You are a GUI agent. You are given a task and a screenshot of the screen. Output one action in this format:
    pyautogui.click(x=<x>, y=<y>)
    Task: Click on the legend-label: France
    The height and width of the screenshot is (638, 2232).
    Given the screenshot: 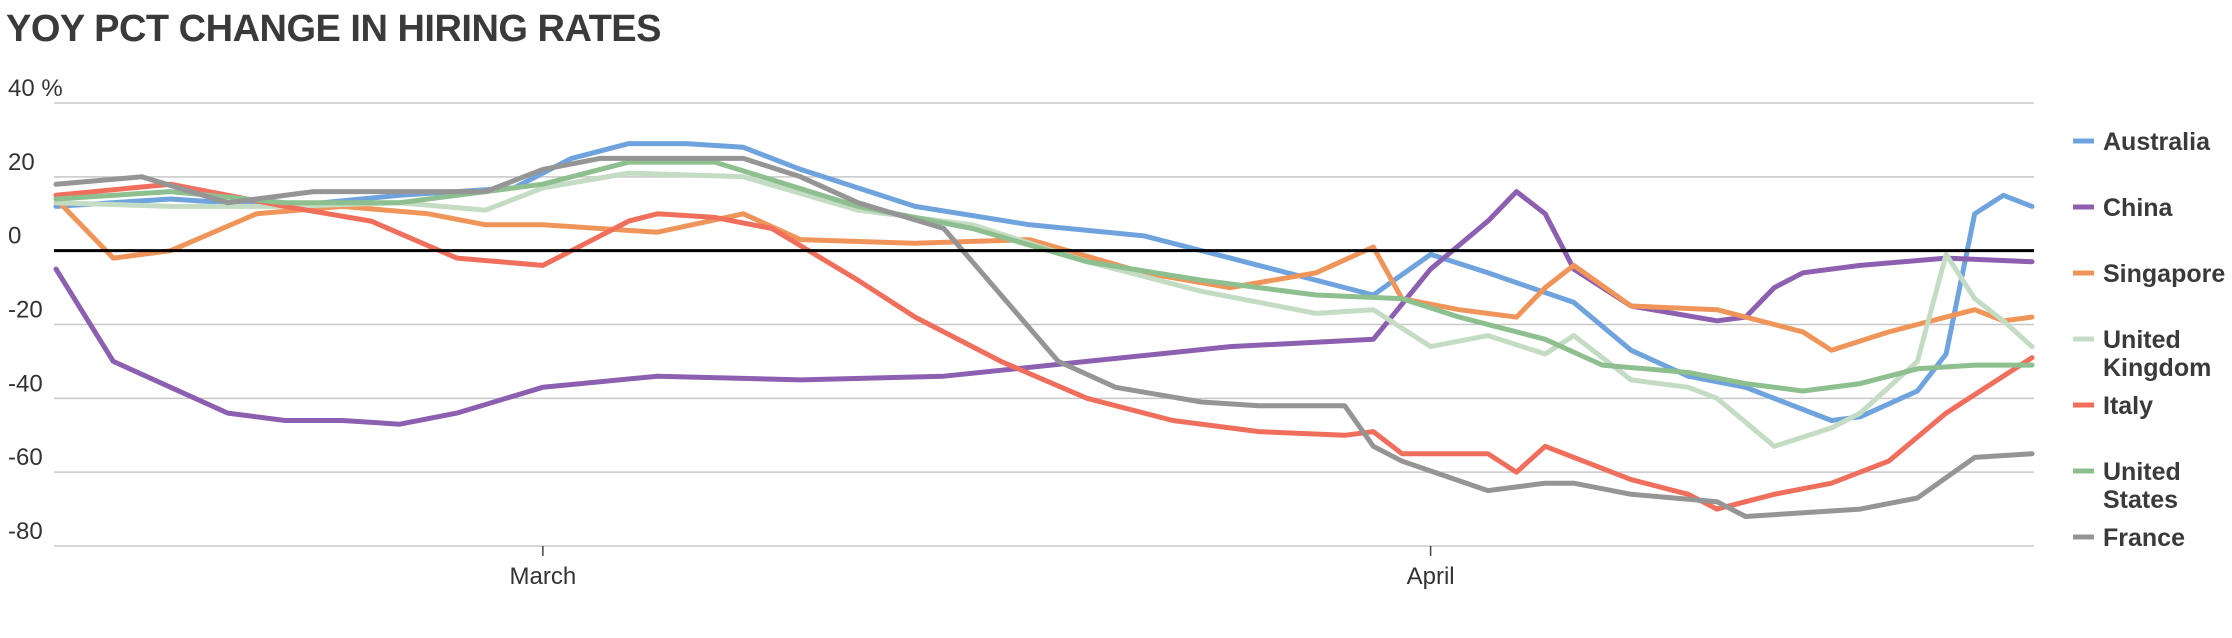 What is the action you would take?
    pyautogui.click(x=2144, y=538)
    